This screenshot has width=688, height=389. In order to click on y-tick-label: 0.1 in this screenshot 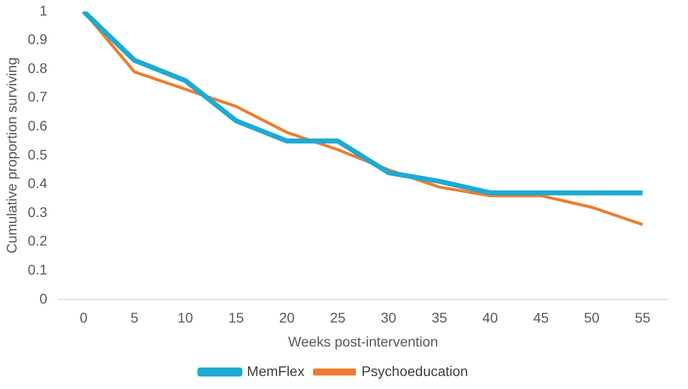, I will do `click(38, 269)`.